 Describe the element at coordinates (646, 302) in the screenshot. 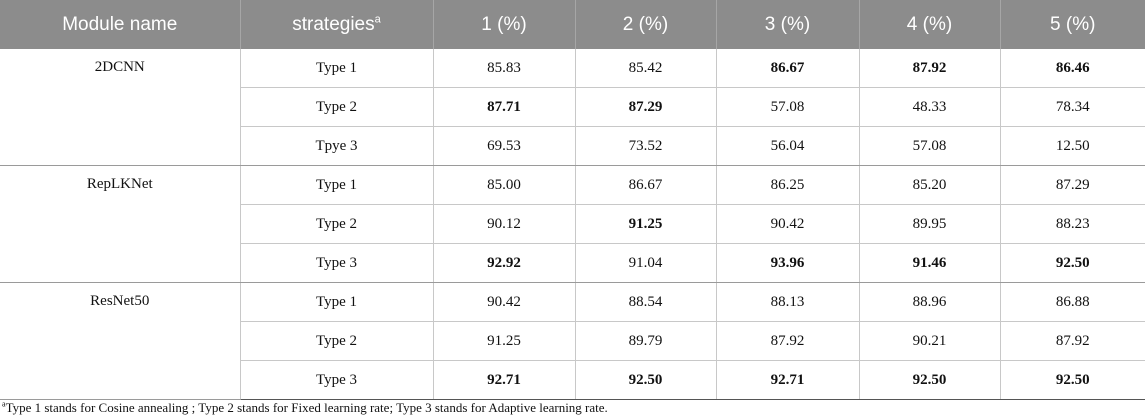

I see `value-cell-2: 88.54` at that location.